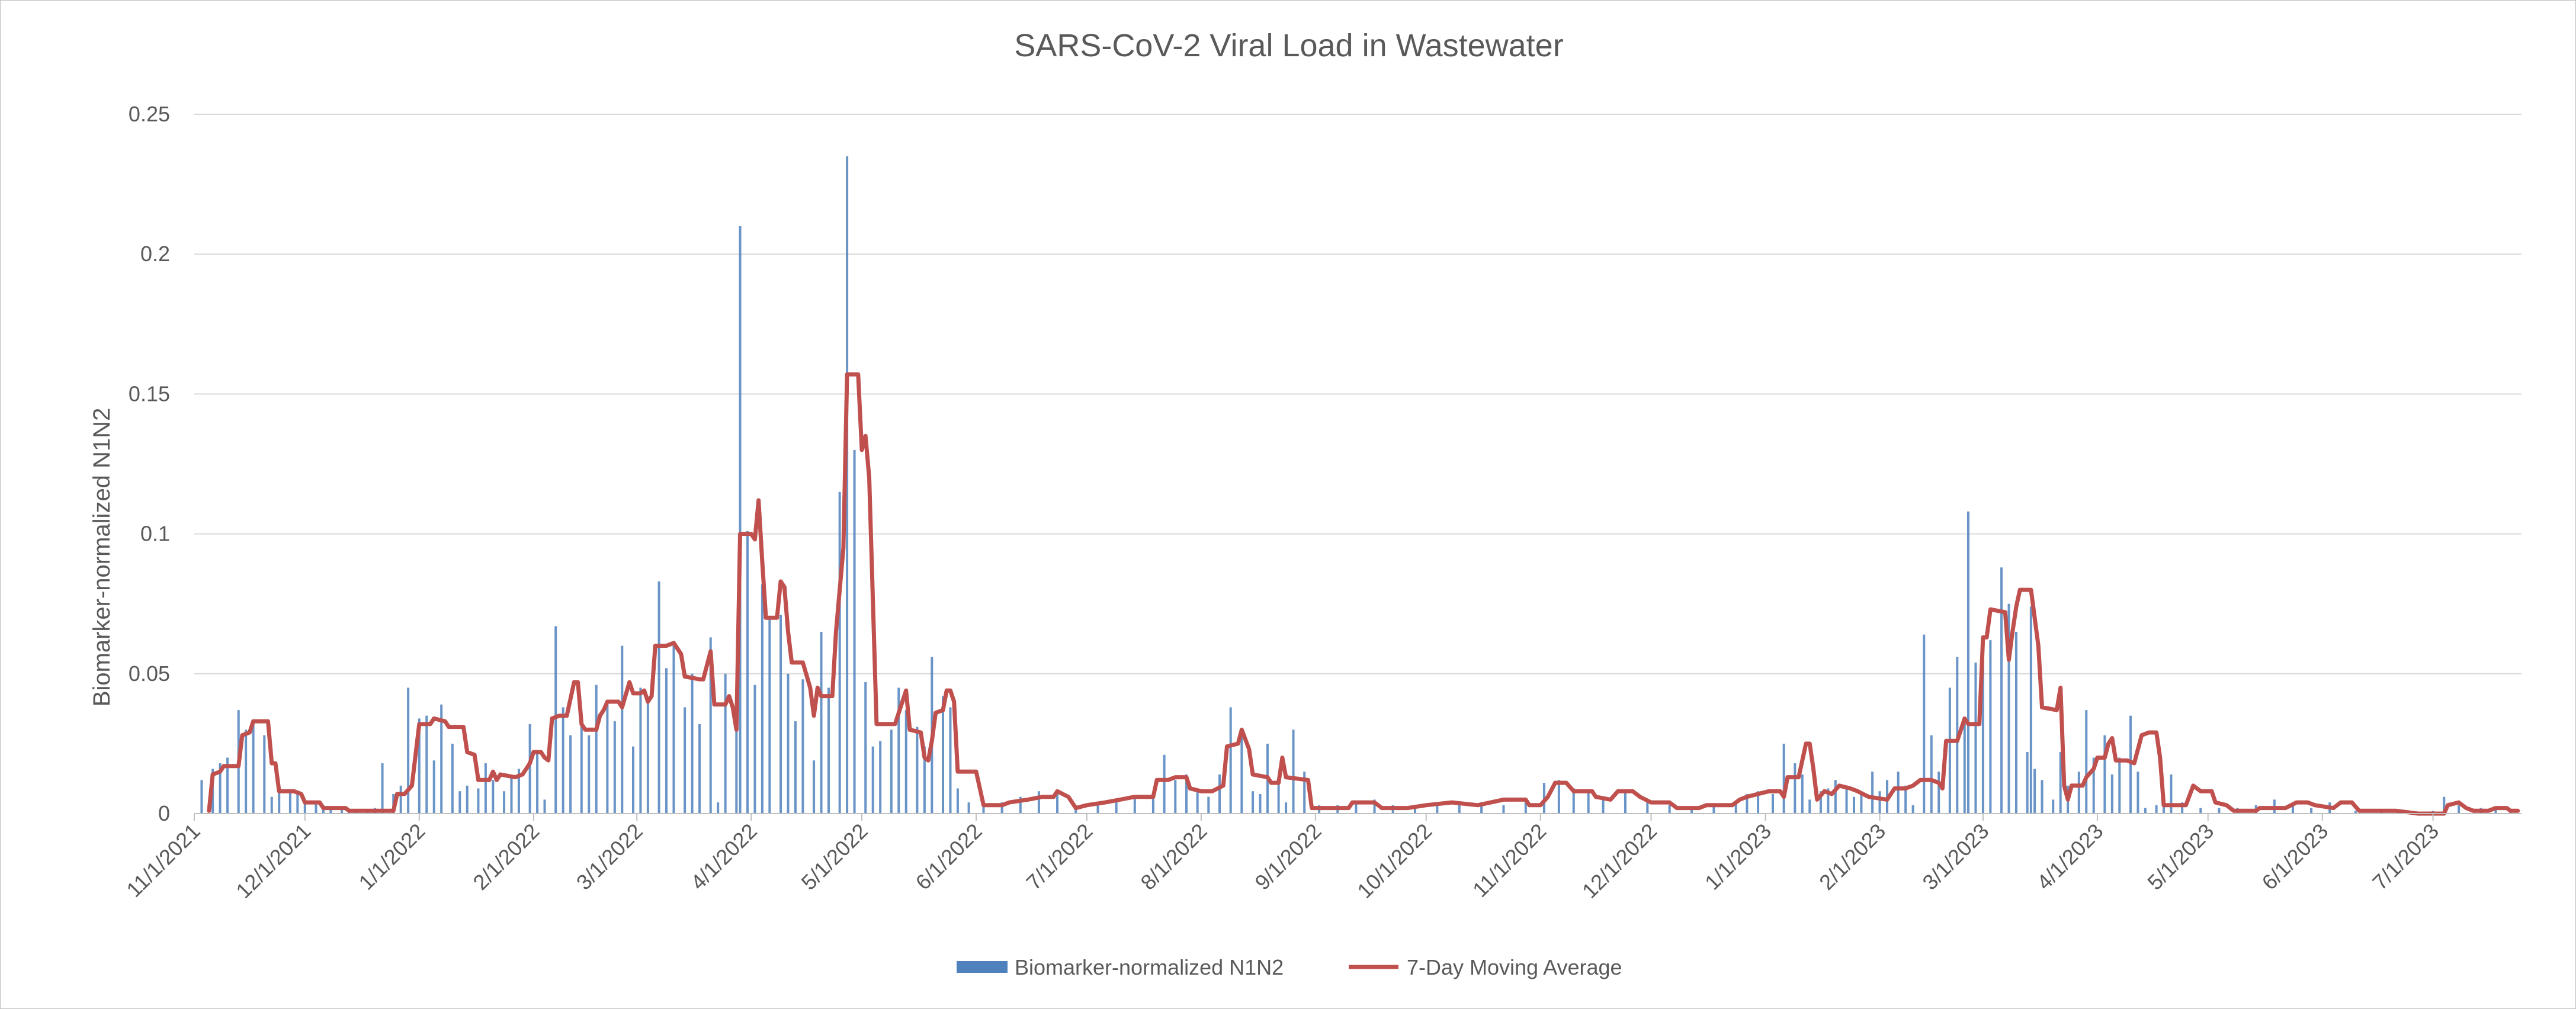  I want to click on x-tick-label: 8/1/2022, so click(1173, 857).